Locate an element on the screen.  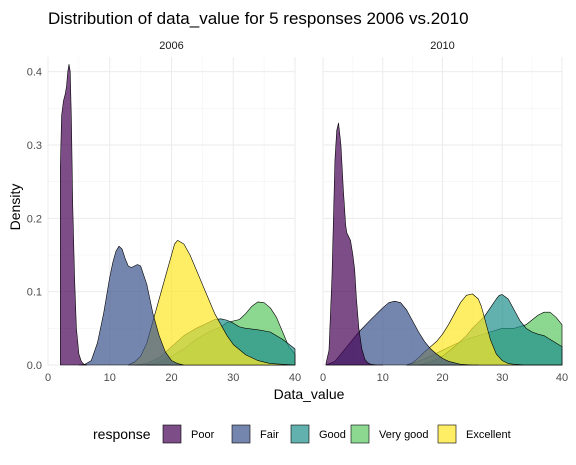
legend-label: Very good is located at coordinates (404, 435).